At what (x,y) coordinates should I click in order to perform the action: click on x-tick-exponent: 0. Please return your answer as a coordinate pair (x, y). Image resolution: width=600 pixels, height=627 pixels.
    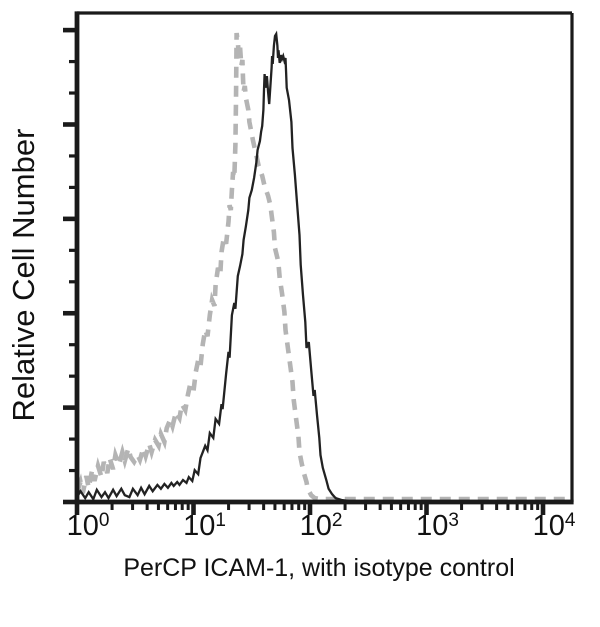
    Looking at the image, I should click on (104, 520).